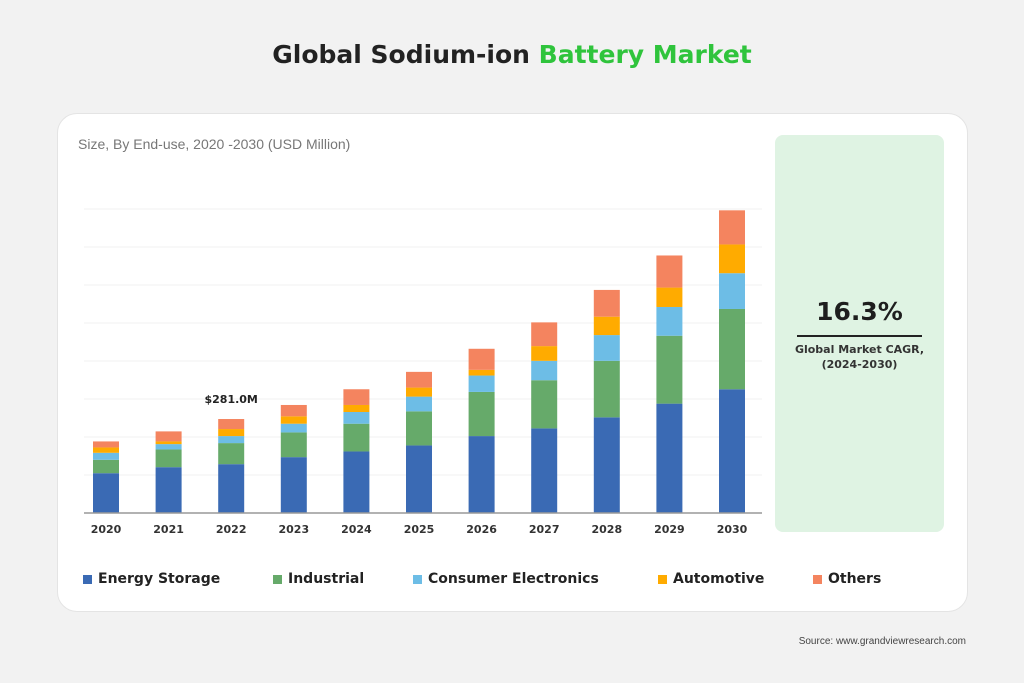 The width and height of the screenshot is (1024, 683). I want to click on x-tick-label: 2023, so click(293, 529).